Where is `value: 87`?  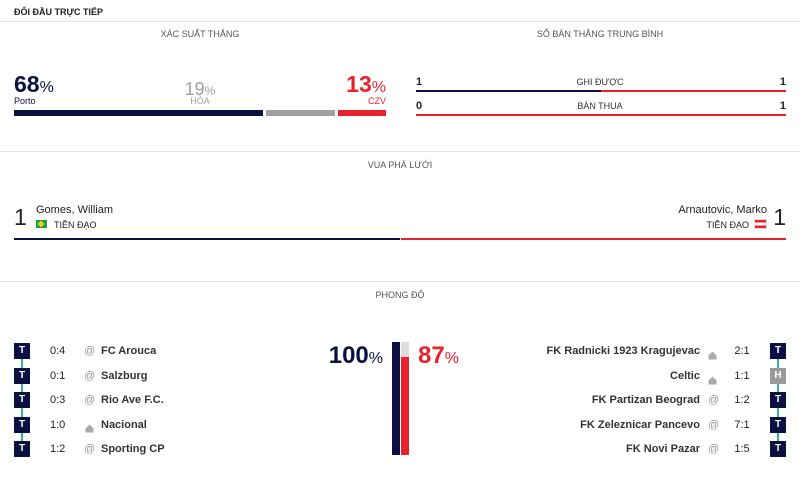
value: 87 is located at coordinates (431, 355).